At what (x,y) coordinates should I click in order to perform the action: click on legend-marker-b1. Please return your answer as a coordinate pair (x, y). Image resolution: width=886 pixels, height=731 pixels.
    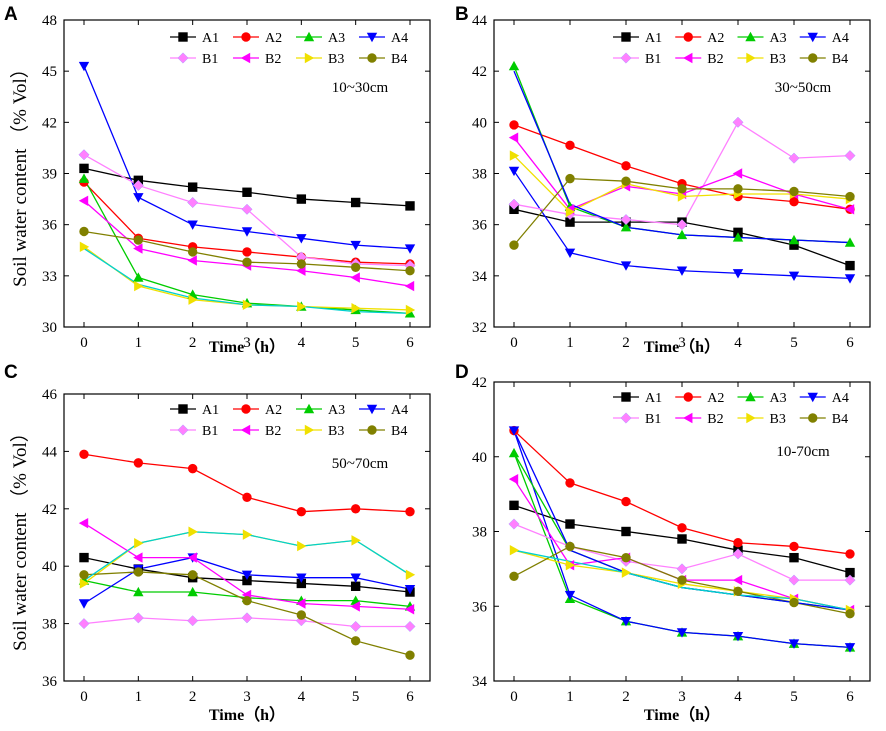
    Looking at the image, I should click on (183, 430).